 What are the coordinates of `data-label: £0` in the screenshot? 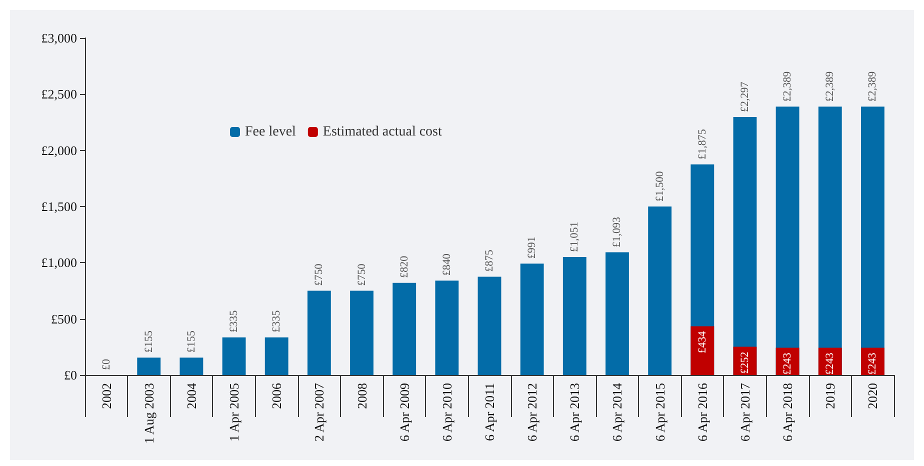 It's located at (106, 364).